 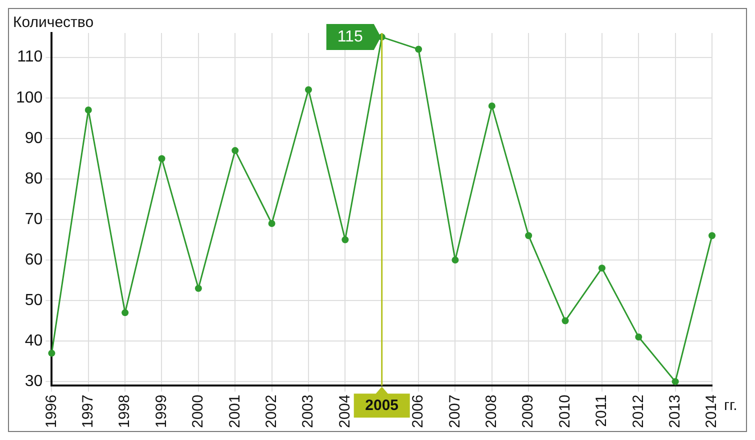 I want to click on x-tick-label: 1996, so click(x=51, y=411).